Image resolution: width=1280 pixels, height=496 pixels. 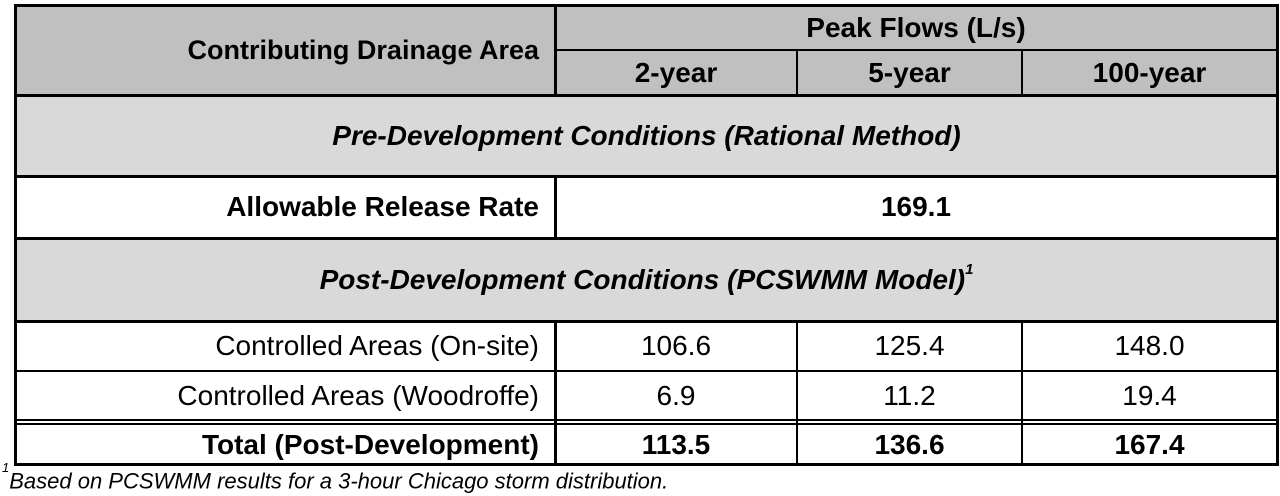 I want to click on cell: 6.9, so click(x=676, y=395).